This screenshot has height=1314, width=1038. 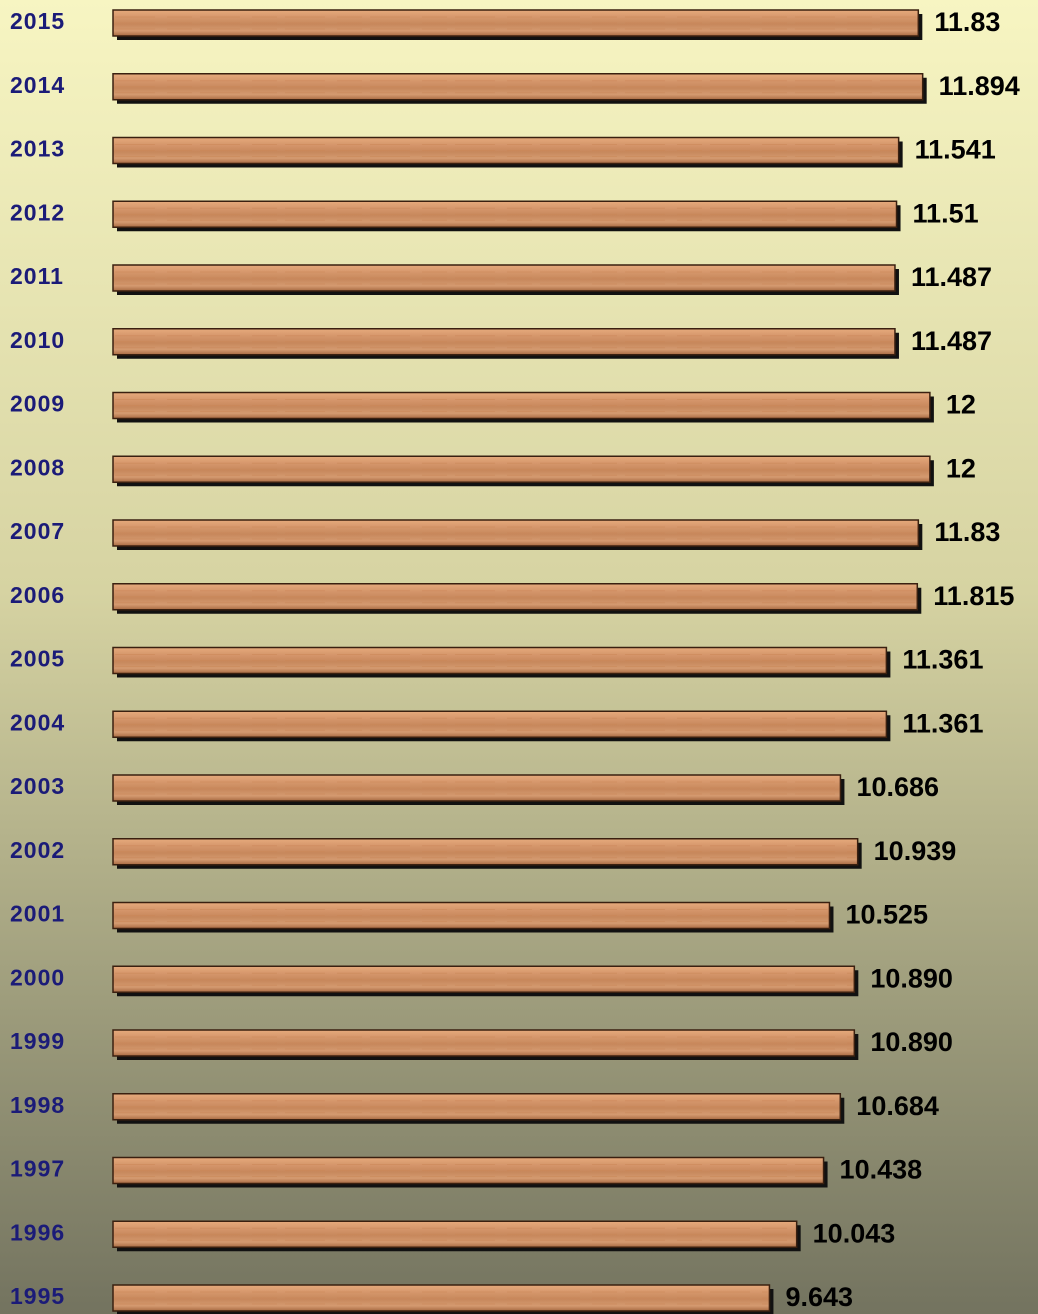 I want to click on y-tick-label: 2001, so click(x=37, y=914).